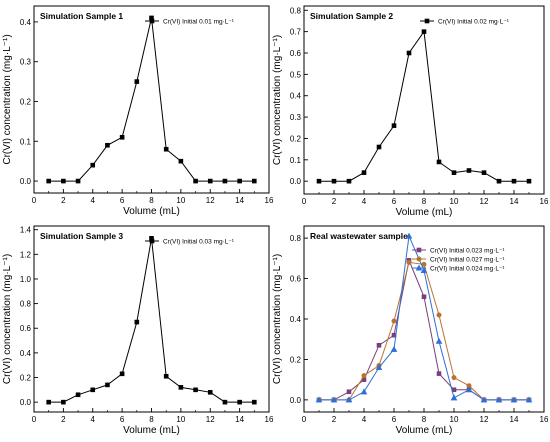 The height and width of the screenshot is (442, 550). Describe the element at coordinates (296, 160) in the screenshot. I see `y-tick-label: 0.1` at that location.